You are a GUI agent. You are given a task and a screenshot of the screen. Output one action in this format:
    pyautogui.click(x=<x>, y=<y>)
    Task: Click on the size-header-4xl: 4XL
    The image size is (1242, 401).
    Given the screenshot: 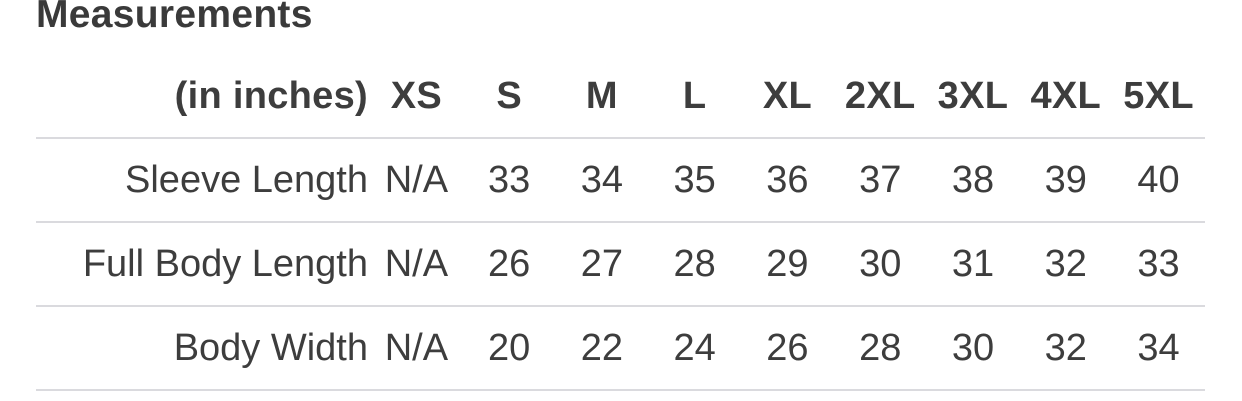 What is the action you would take?
    pyautogui.click(x=1066, y=97)
    